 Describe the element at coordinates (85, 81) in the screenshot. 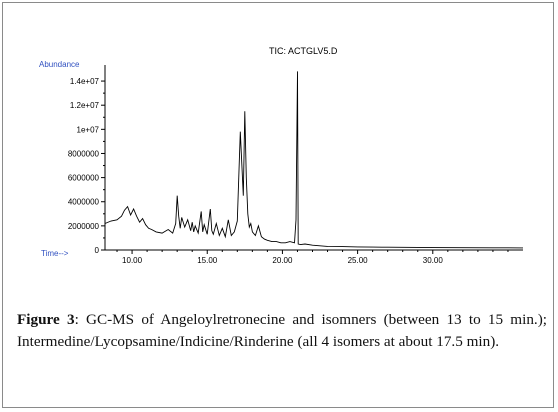

I see `y-tick-label: 1.4e+07` at that location.